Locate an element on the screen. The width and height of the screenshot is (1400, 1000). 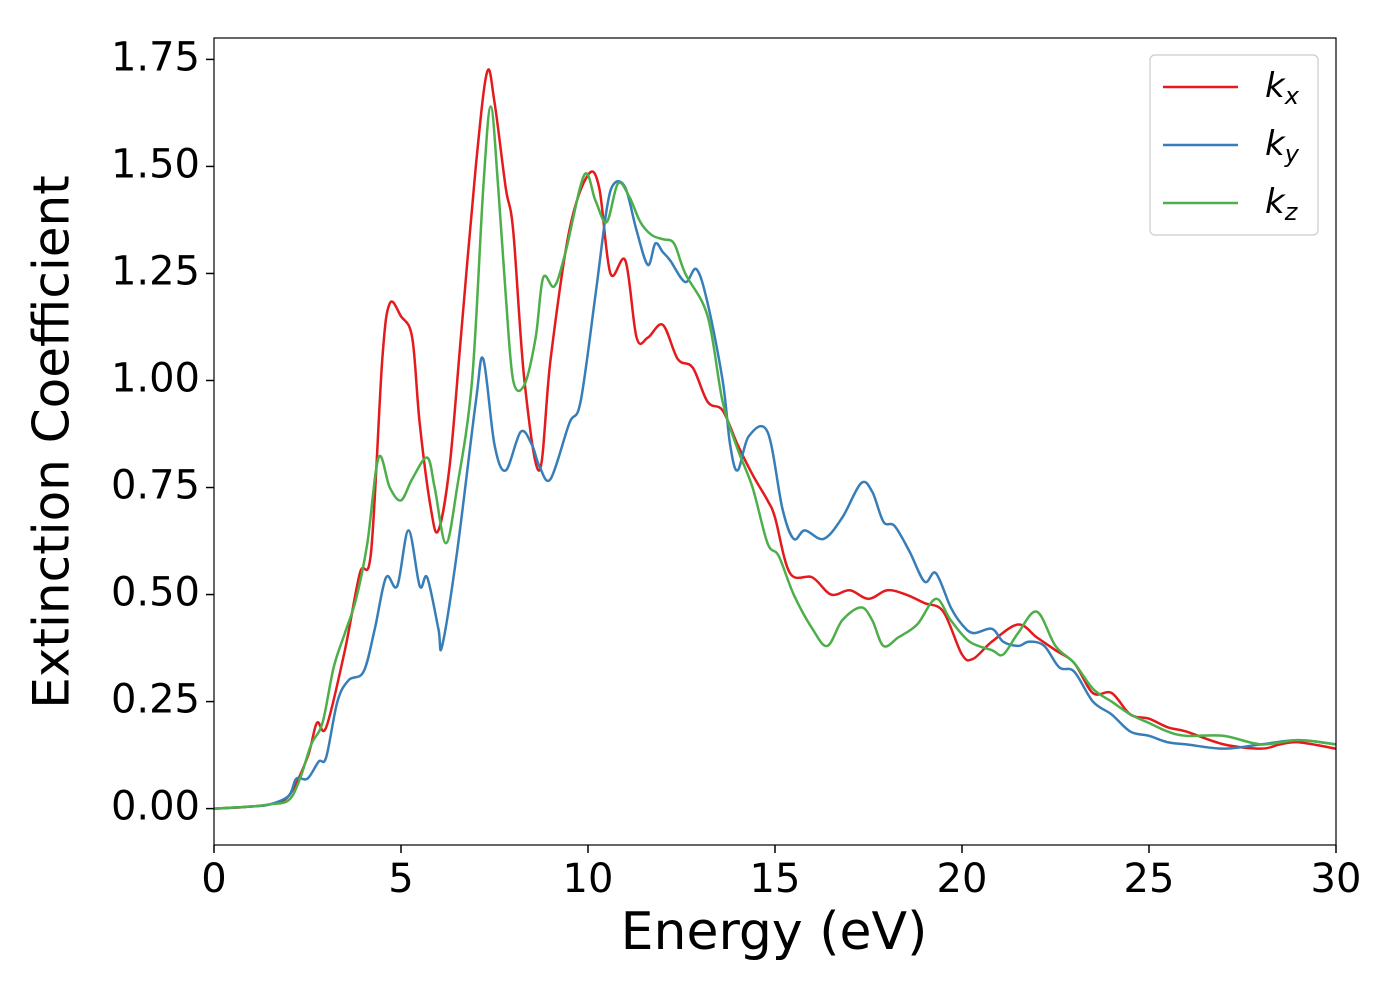
y-tick-label: 0.75 is located at coordinates (155, 486).